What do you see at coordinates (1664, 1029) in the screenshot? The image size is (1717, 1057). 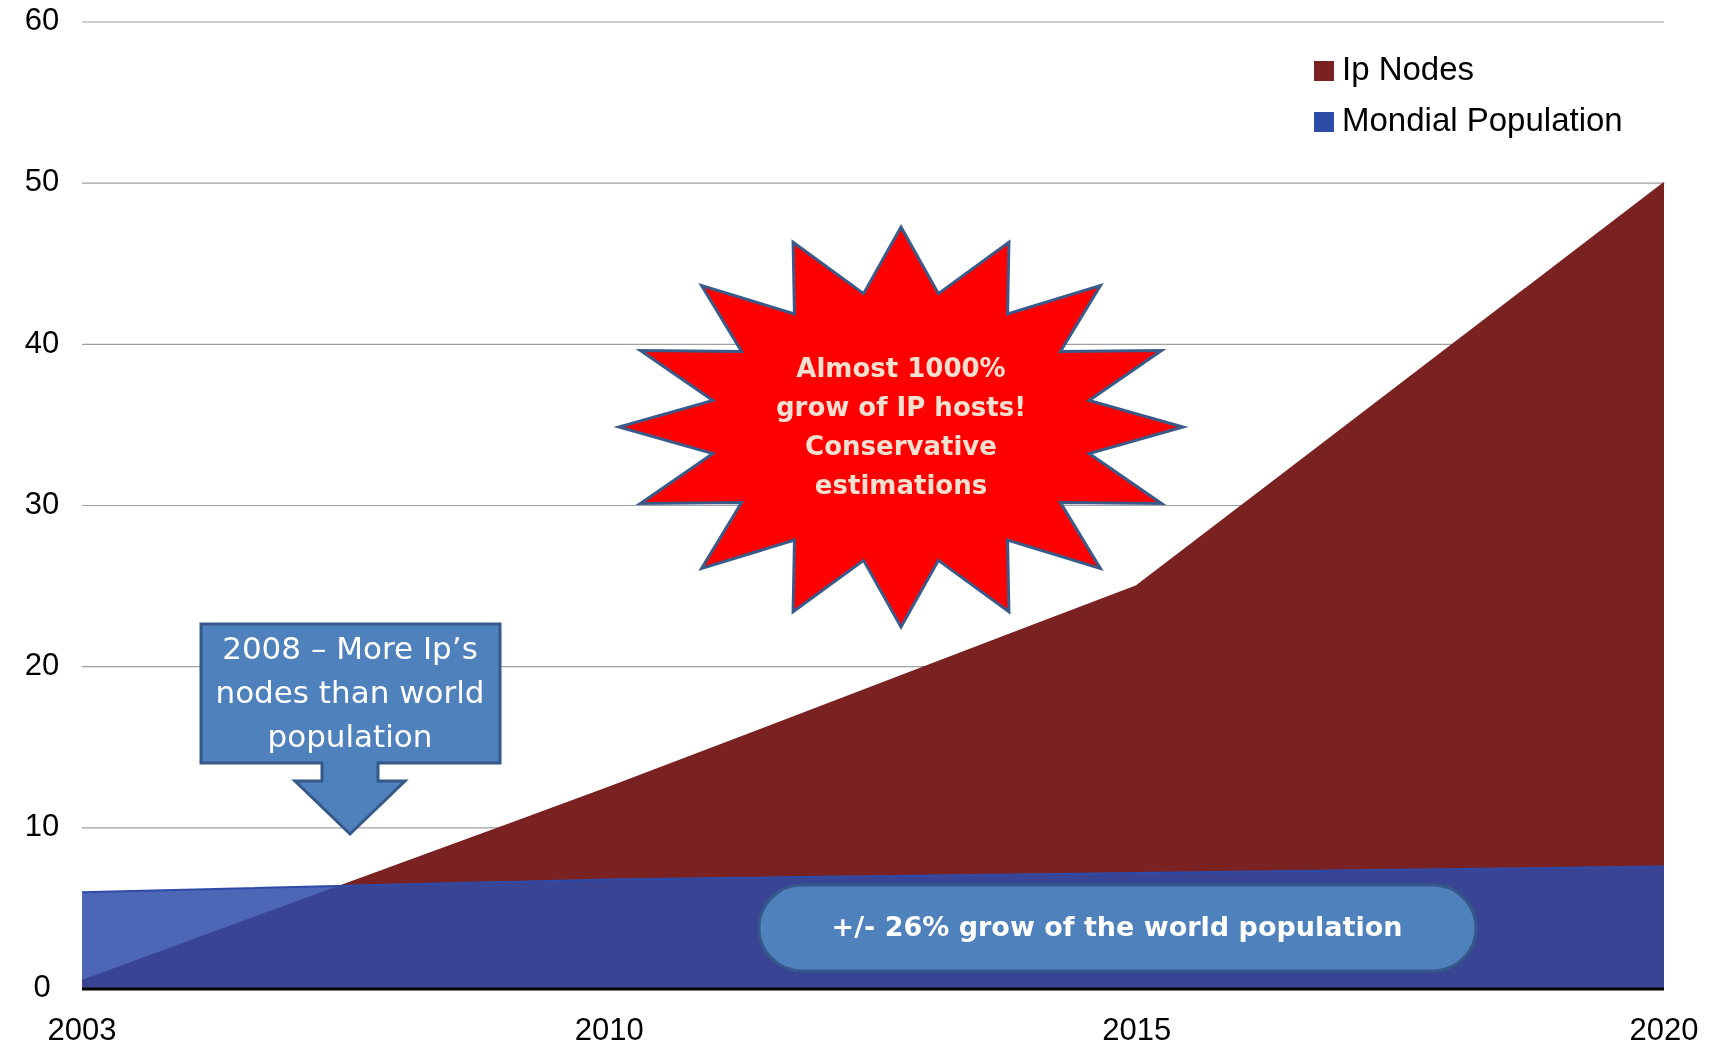 I see `x-tick-label: 2020` at bounding box center [1664, 1029].